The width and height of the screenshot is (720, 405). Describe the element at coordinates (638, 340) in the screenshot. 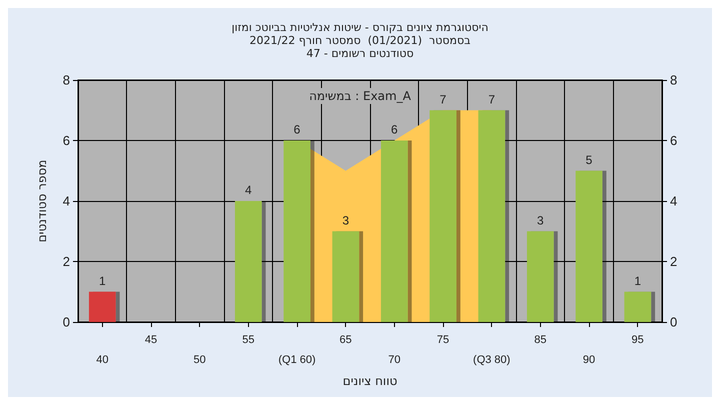

I see `x-tick-label: 95` at that location.